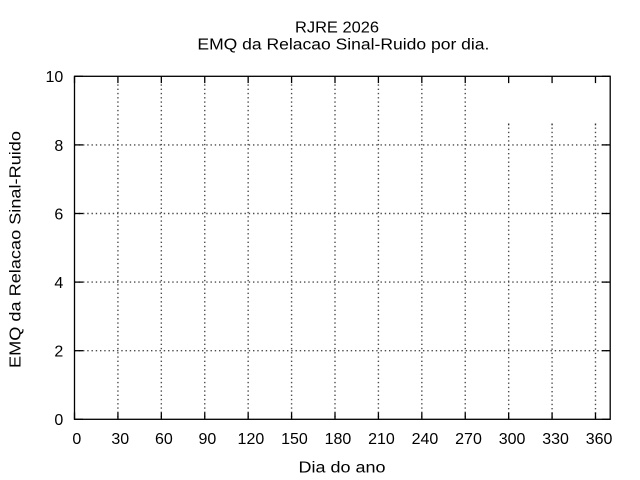 The image size is (640, 480). What do you see at coordinates (294, 439) in the screenshot?
I see `svg-text: 150` at bounding box center [294, 439].